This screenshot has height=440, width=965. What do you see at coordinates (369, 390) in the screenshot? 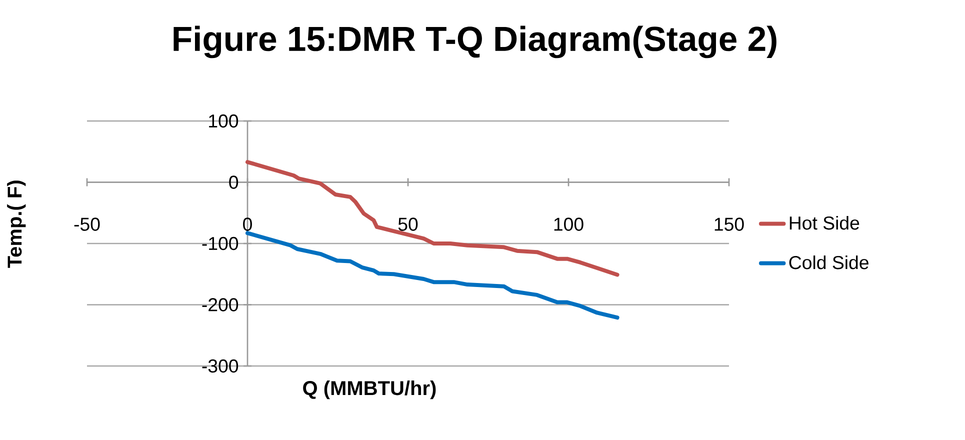
I see `x-axis-title: Q (MMBTU/hr)` at bounding box center [369, 390].